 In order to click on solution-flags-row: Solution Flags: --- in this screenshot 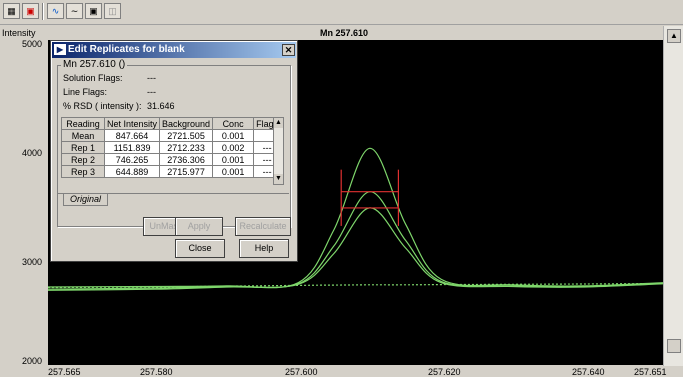, I will do `click(109, 78)`.